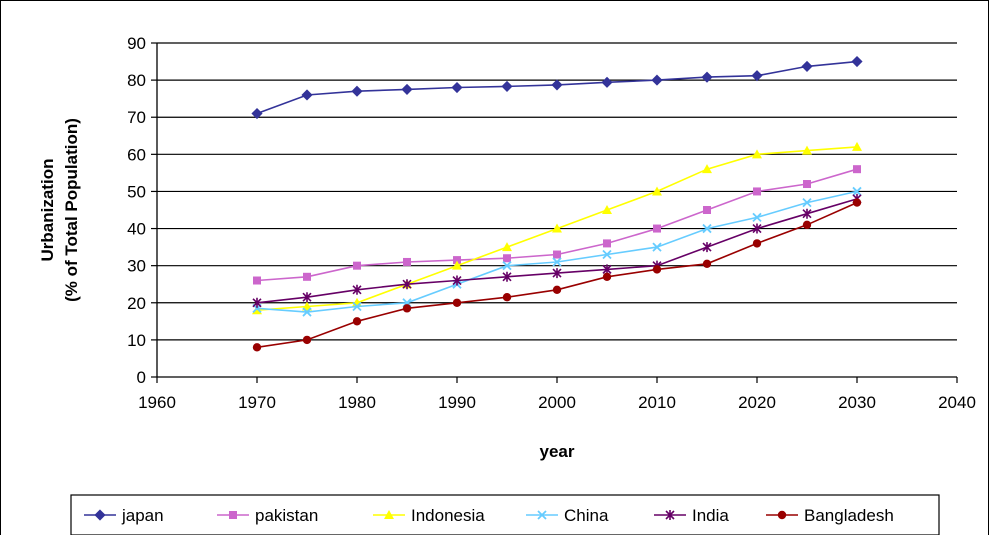 Image resolution: width=991 pixels, height=535 pixels. What do you see at coordinates (957, 402) in the screenshot?
I see `x-tick-label: 2040` at bounding box center [957, 402].